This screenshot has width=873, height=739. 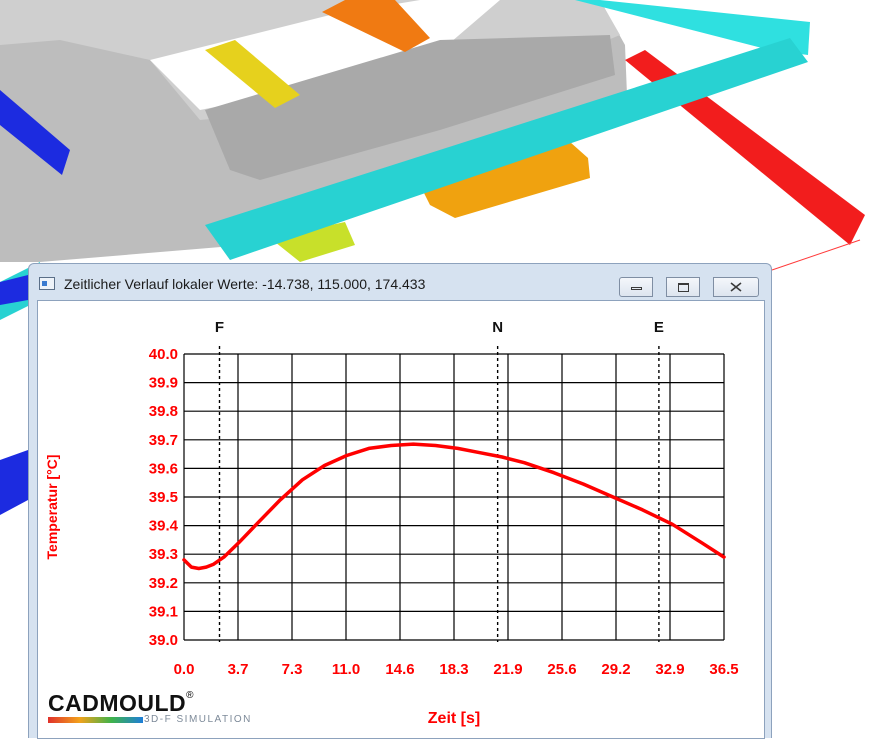 I want to click on logo-registered-mark: ®, so click(x=190, y=695).